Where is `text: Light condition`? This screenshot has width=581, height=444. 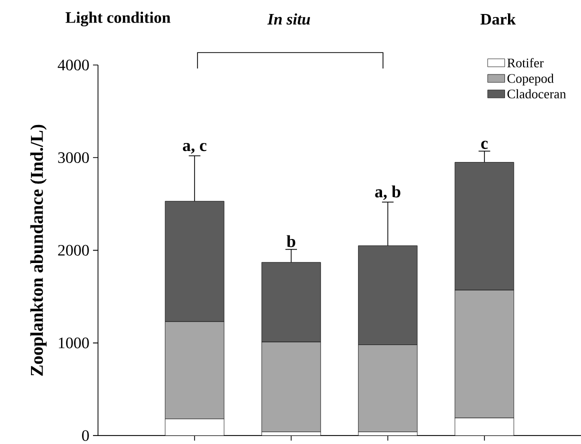 text: Light condition is located at coordinates (118, 19).